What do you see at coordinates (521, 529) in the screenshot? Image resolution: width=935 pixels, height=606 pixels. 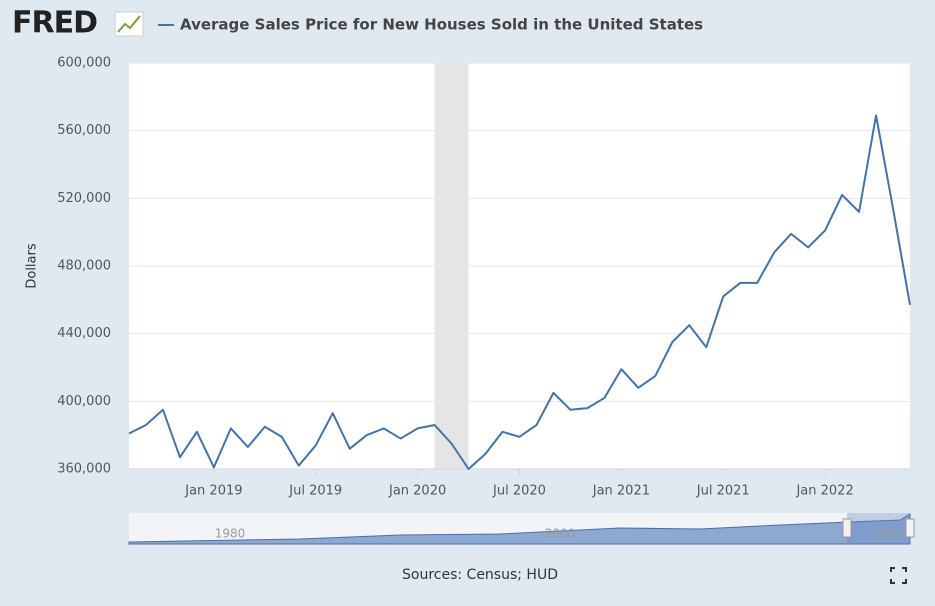 I see `navigator` at bounding box center [521, 529].